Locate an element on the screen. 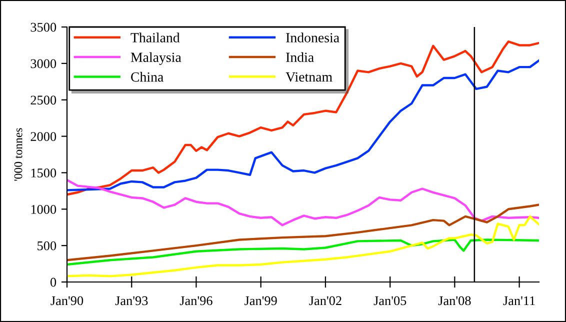 The width and height of the screenshot is (566, 322). y-tick-label: 1500 is located at coordinates (43, 173).